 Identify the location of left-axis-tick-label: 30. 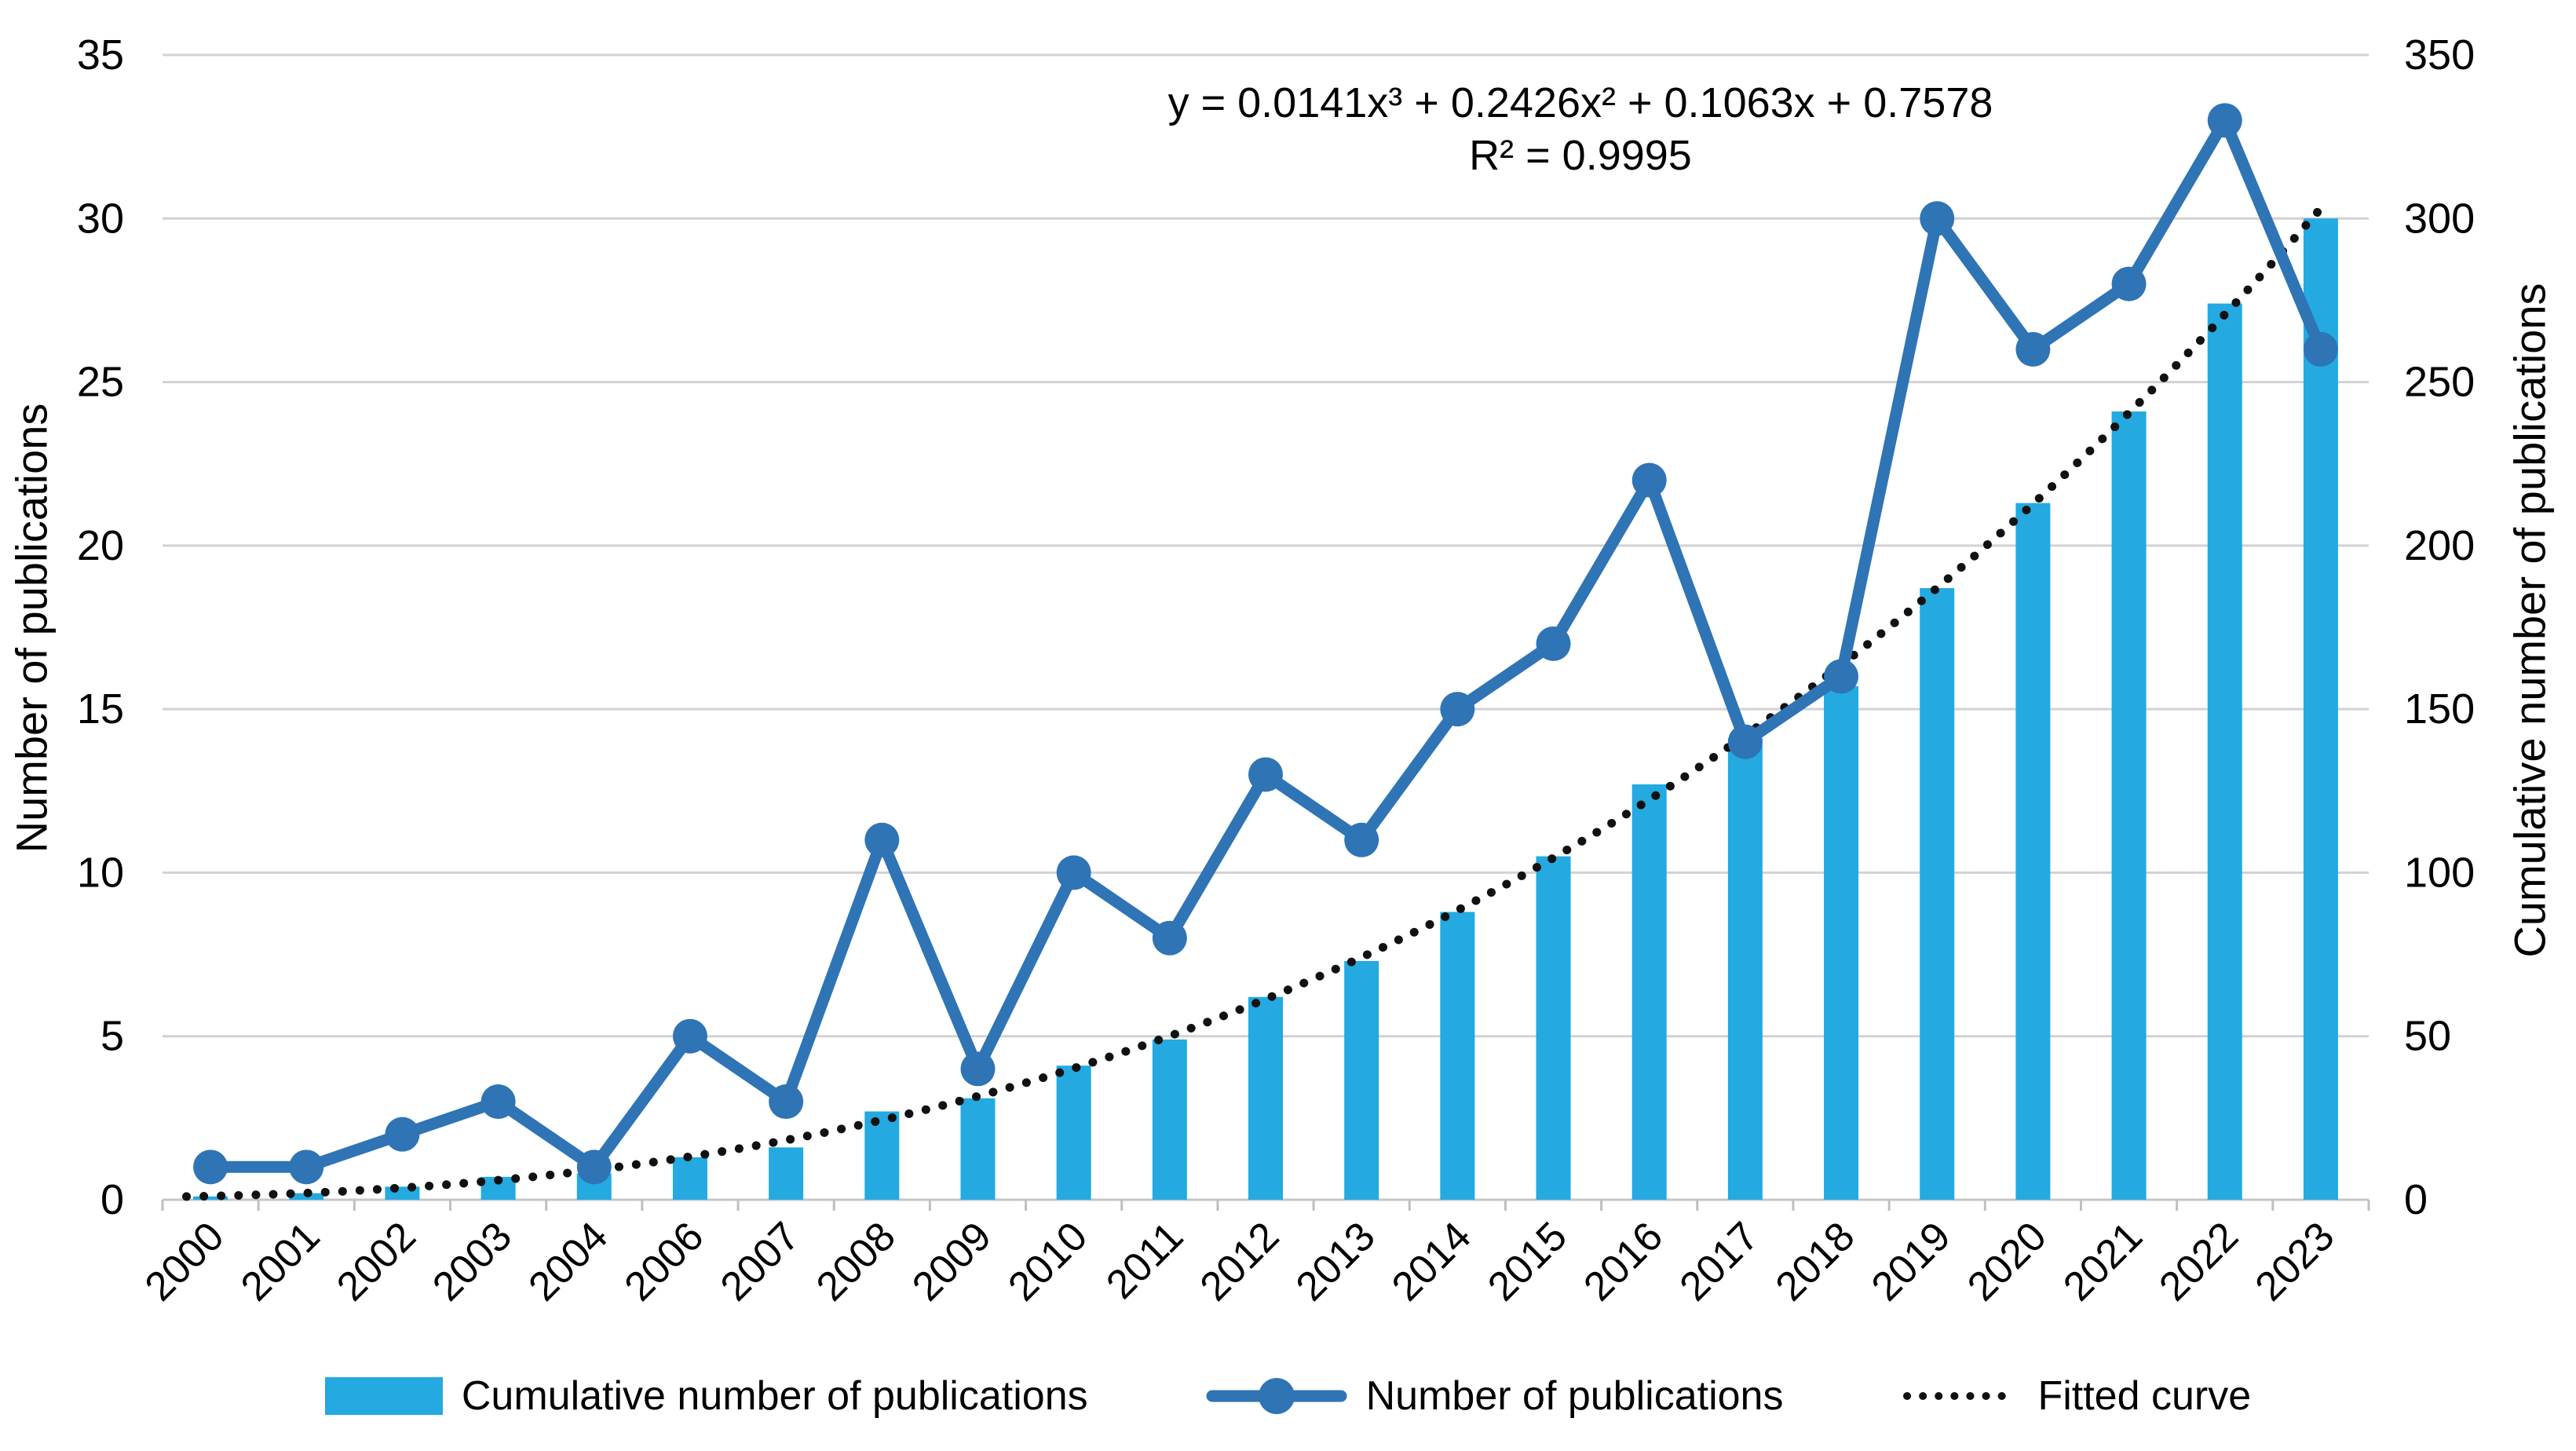
(101, 219).